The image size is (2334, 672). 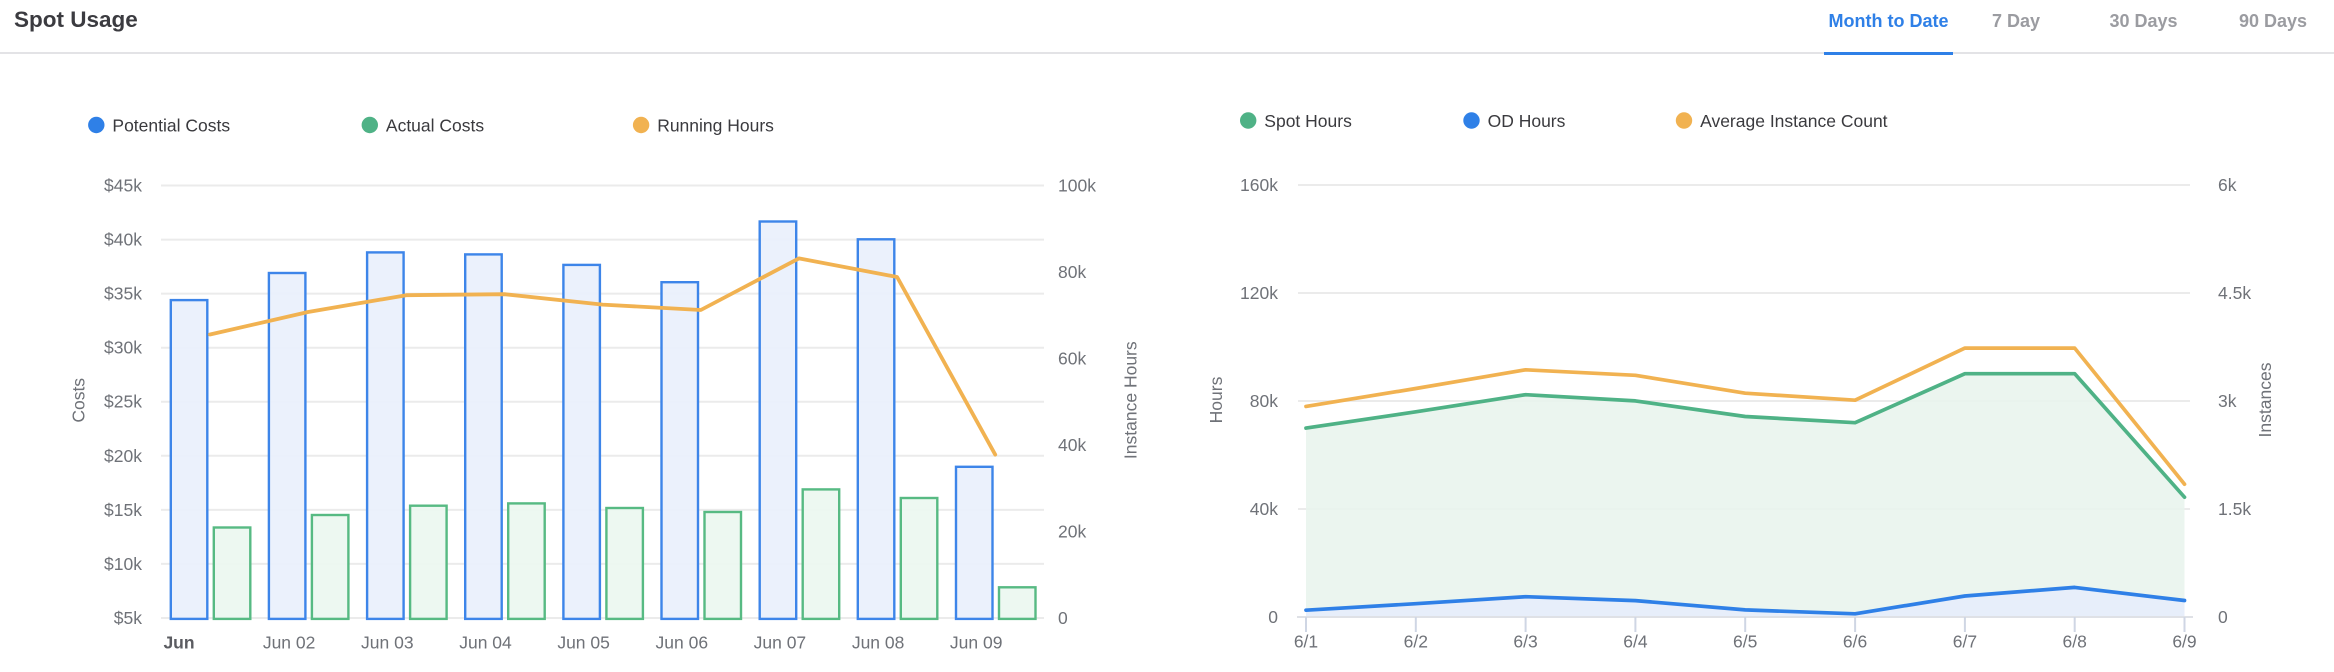 What do you see at coordinates (2075, 642) in the screenshot?
I see `svg-text: 6/8` at bounding box center [2075, 642].